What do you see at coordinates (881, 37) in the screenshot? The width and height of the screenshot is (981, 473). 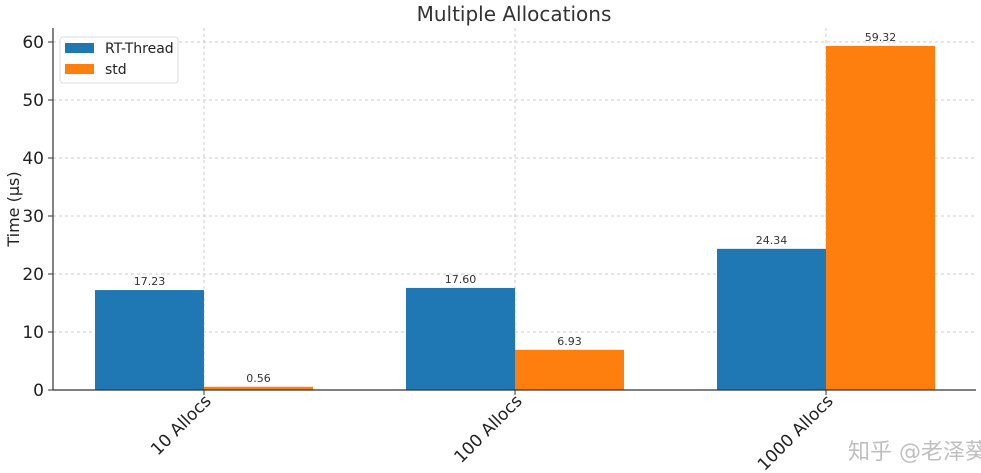 I see `data-label: 59.32` at bounding box center [881, 37].